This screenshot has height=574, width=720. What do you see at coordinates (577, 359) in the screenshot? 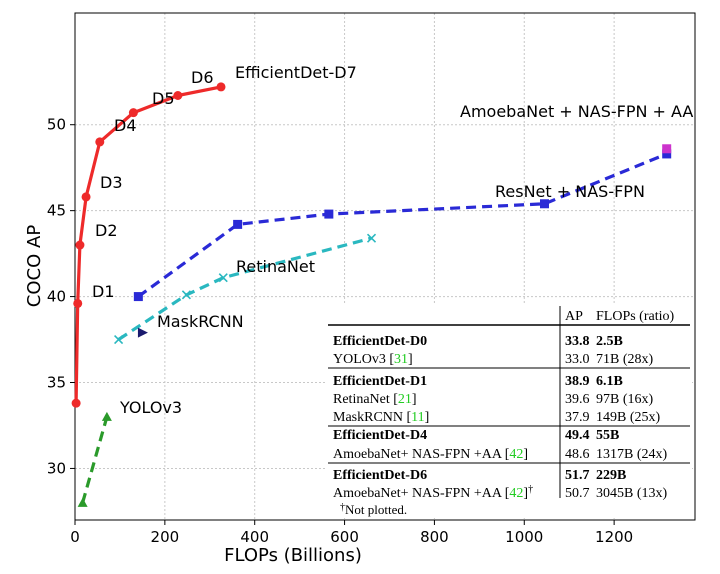
I see `table-row-ap: 33.0` at bounding box center [577, 359].